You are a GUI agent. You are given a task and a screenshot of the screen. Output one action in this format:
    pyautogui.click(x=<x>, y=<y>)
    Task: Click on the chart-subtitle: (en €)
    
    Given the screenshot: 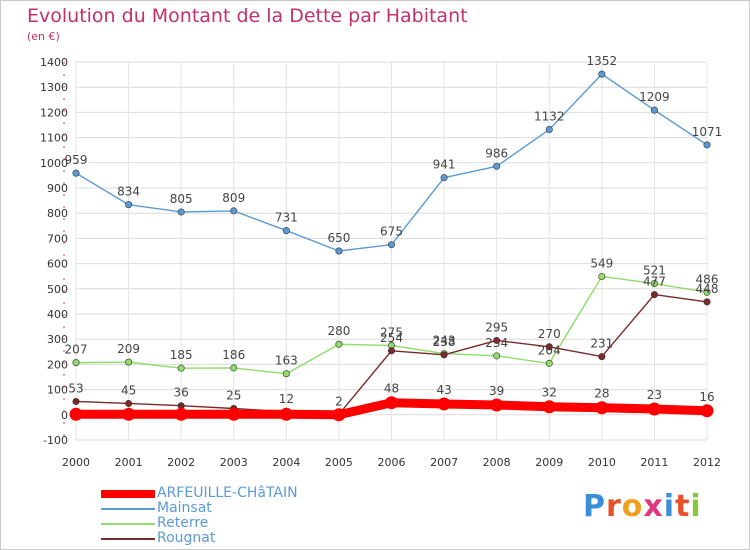 What is the action you would take?
    pyautogui.click(x=43, y=36)
    